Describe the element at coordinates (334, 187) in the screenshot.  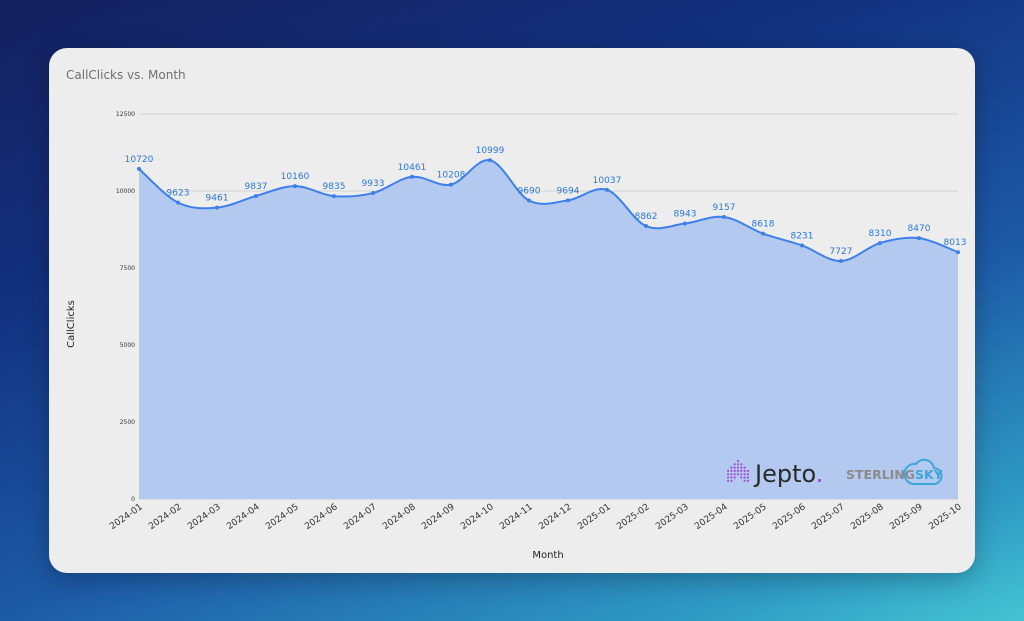
I see `data-label: 9835` at that location.